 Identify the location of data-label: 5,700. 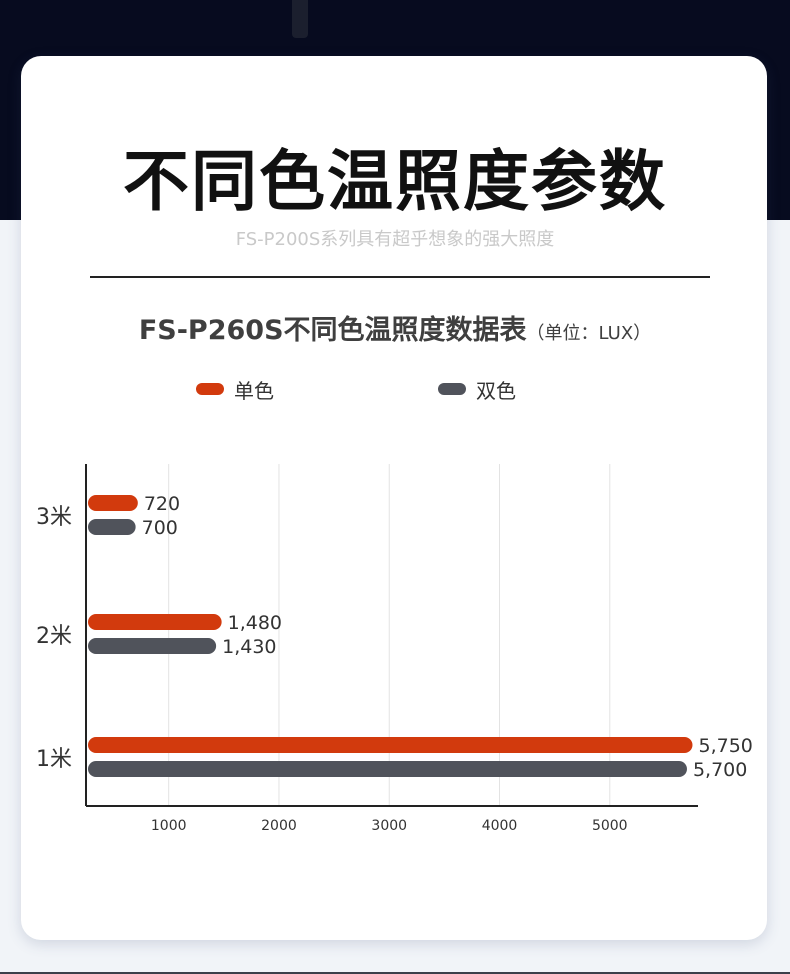
(720, 770).